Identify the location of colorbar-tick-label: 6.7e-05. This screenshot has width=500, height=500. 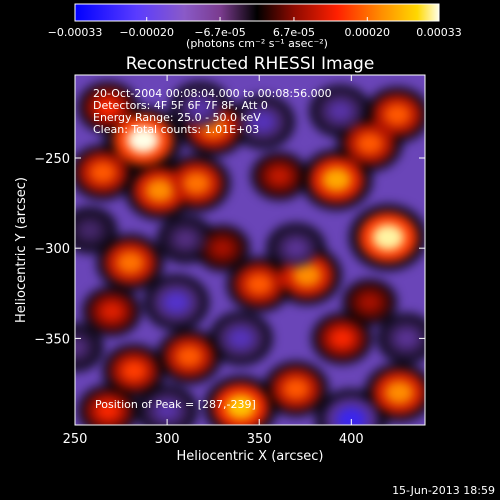
(294, 32).